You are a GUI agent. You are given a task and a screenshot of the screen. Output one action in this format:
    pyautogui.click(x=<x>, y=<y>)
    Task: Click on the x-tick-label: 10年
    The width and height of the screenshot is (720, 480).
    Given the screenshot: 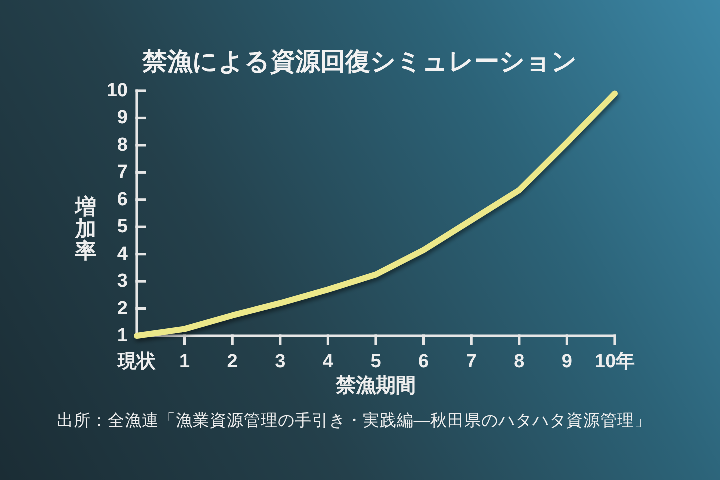 What is the action you would take?
    pyautogui.click(x=615, y=362)
    